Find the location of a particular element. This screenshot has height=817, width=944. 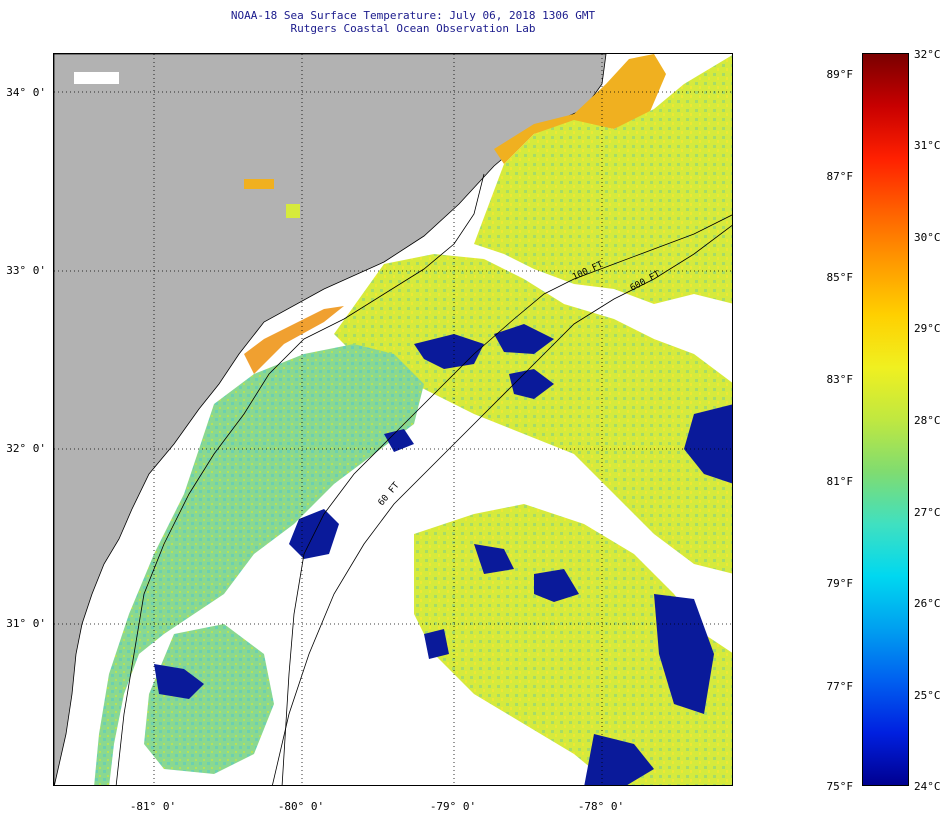

colorbar-c-label: 30°C is located at coordinates (927, 237).